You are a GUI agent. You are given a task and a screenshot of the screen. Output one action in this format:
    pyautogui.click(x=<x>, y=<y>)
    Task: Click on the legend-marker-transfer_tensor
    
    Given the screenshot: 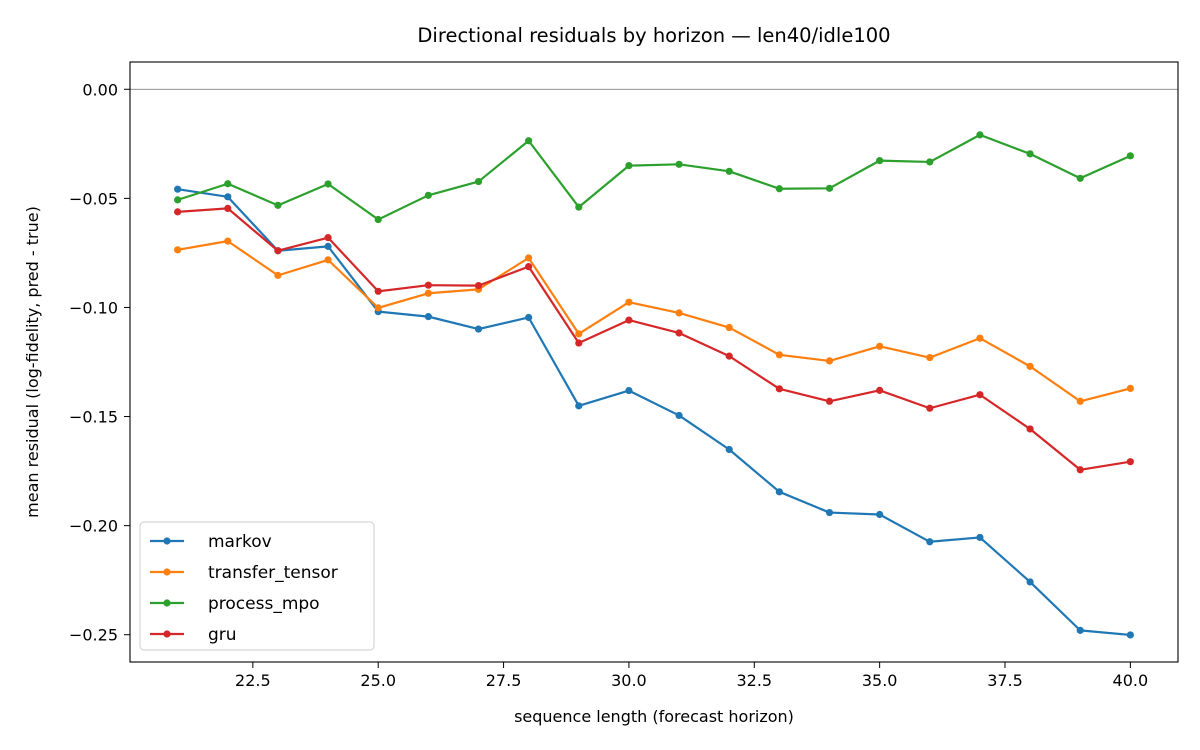 What is the action you would take?
    pyautogui.click(x=167, y=572)
    